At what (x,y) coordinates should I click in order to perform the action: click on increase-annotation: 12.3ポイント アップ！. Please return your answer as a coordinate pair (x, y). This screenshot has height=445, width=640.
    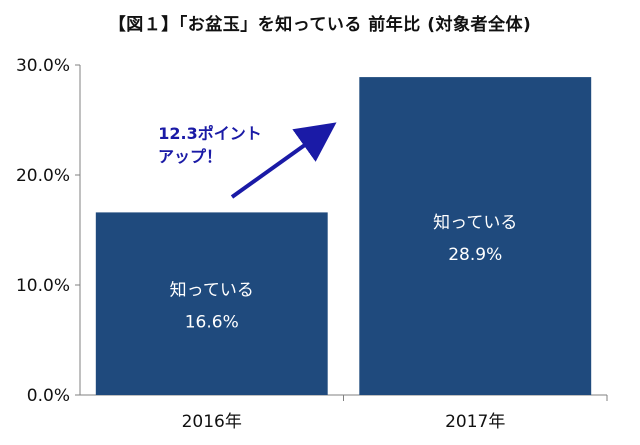
    Looking at the image, I should click on (247, 160).